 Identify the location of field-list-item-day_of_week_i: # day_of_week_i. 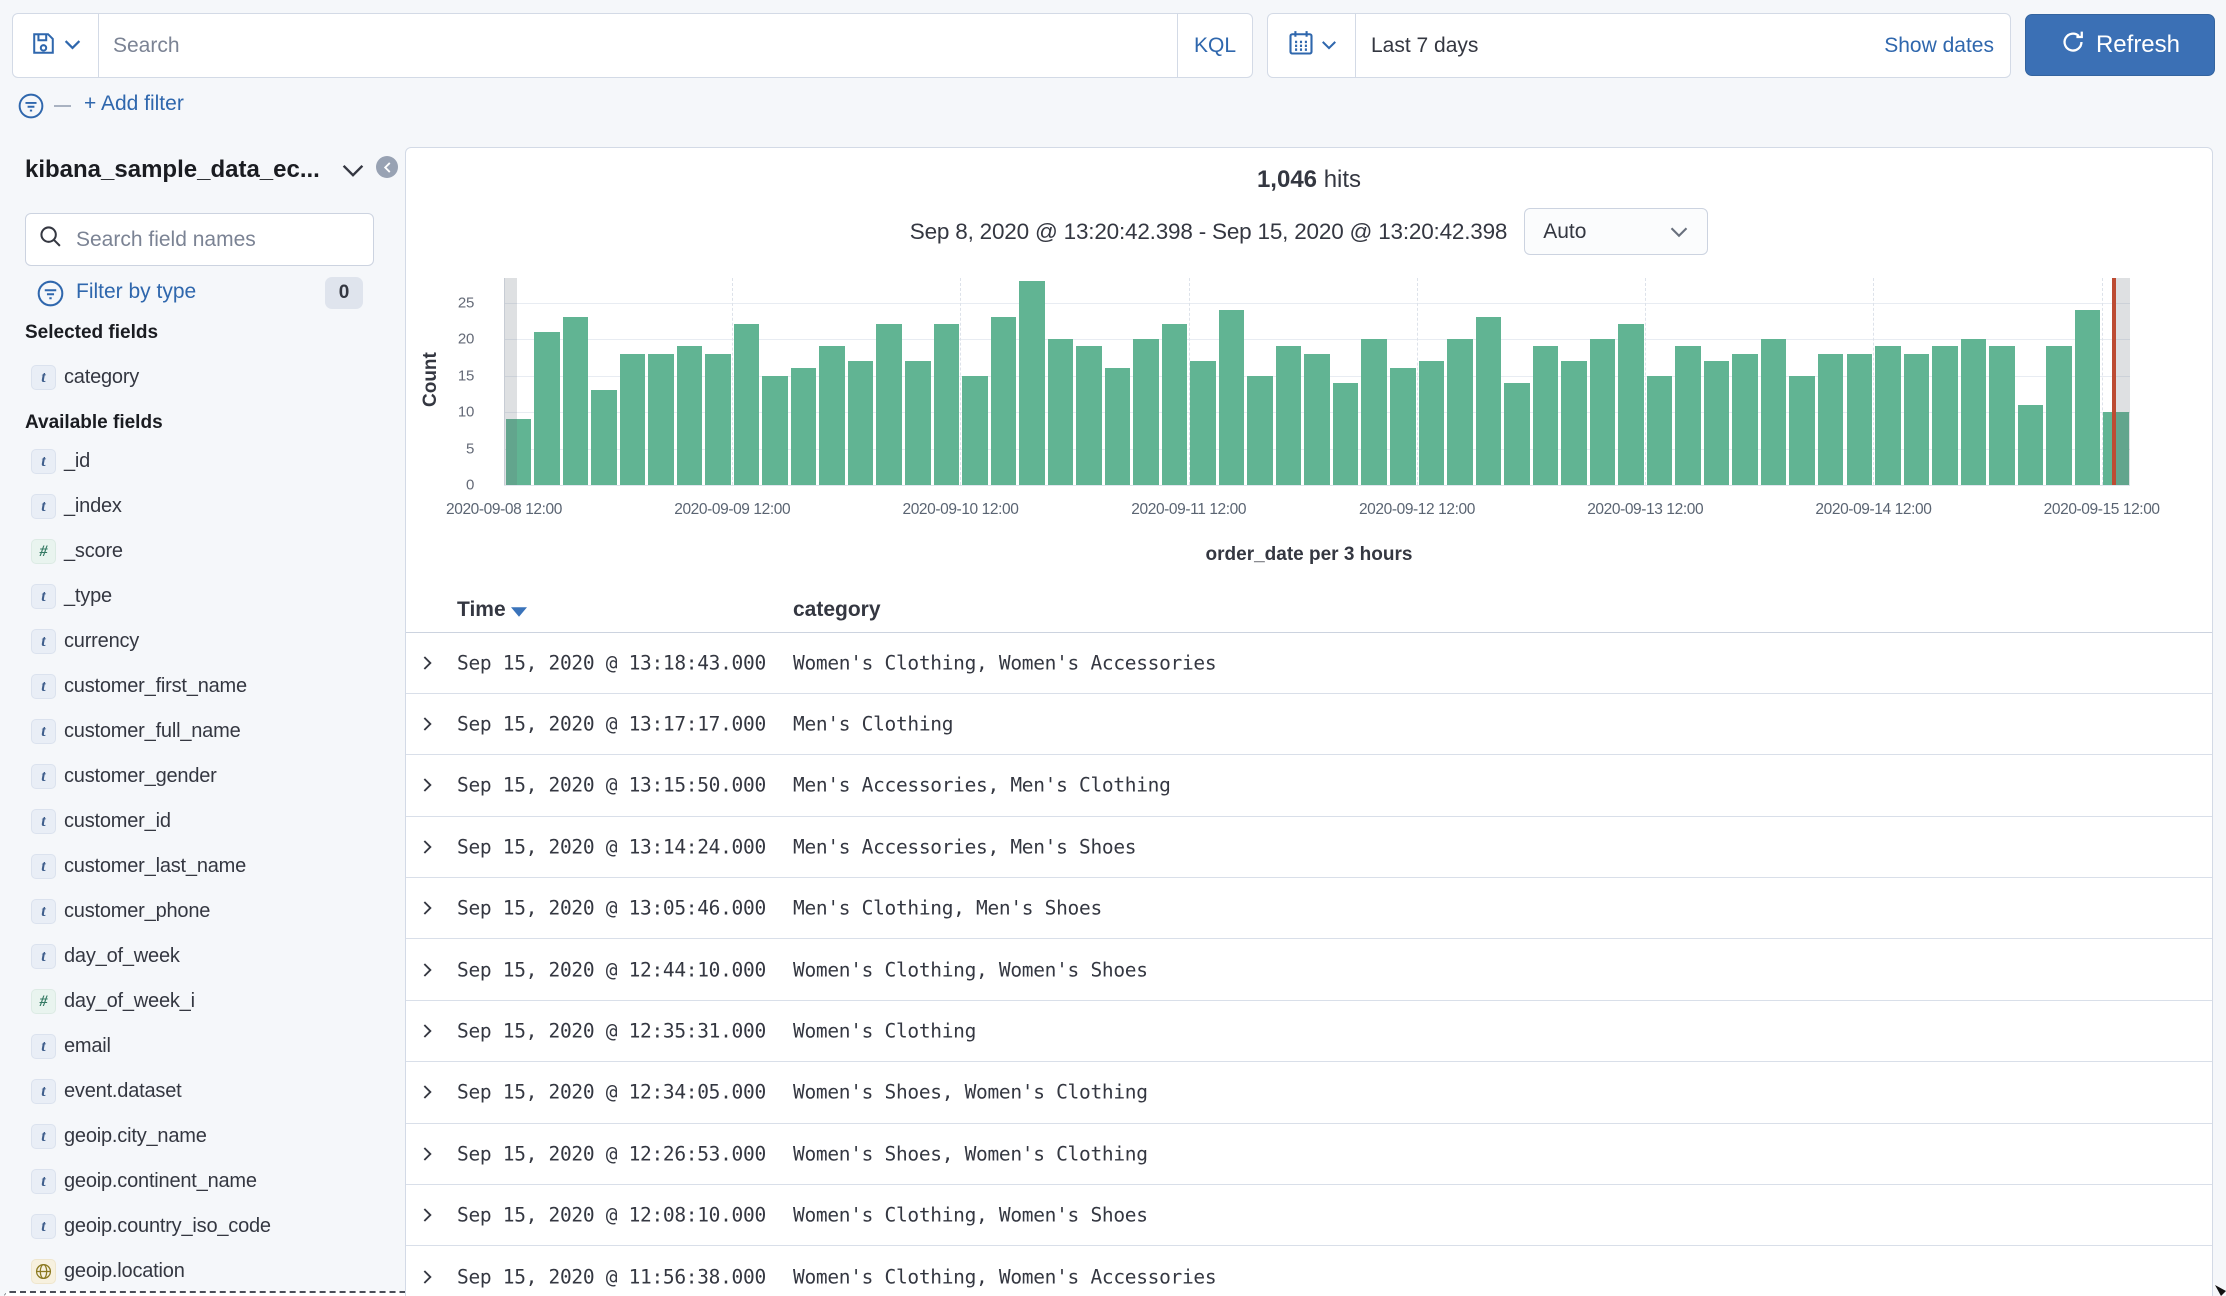
(113, 1001).